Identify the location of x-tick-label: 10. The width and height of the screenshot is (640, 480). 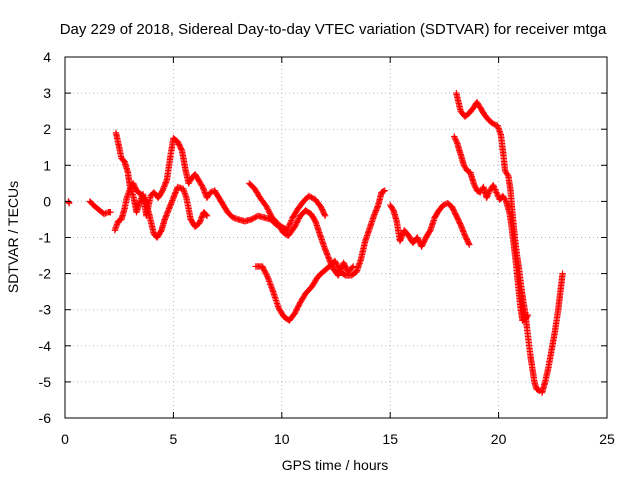
(282, 439).